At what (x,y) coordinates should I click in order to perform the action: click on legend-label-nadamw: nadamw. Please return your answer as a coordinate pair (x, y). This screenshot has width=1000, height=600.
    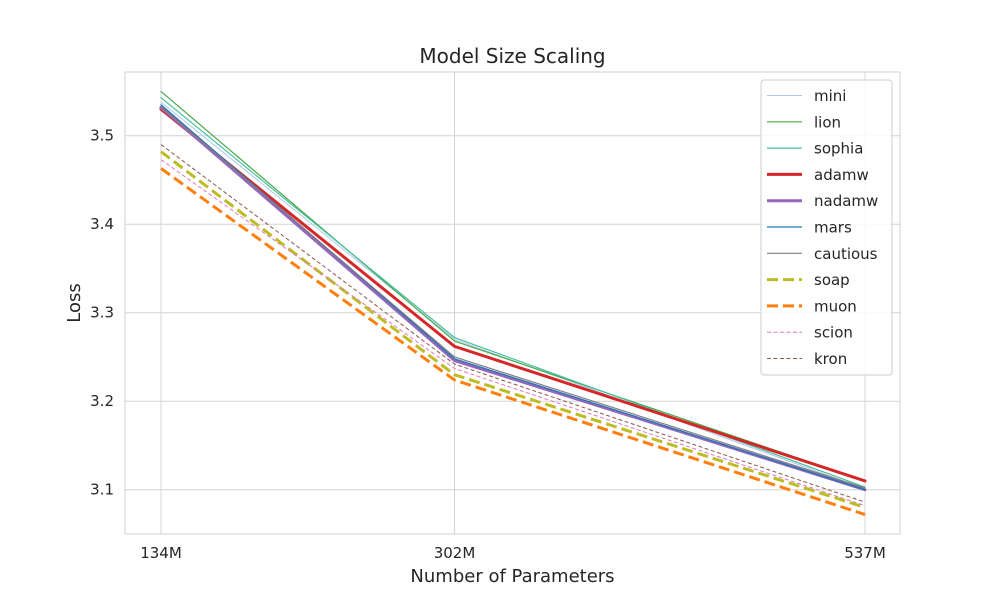
    Looking at the image, I should click on (846, 201).